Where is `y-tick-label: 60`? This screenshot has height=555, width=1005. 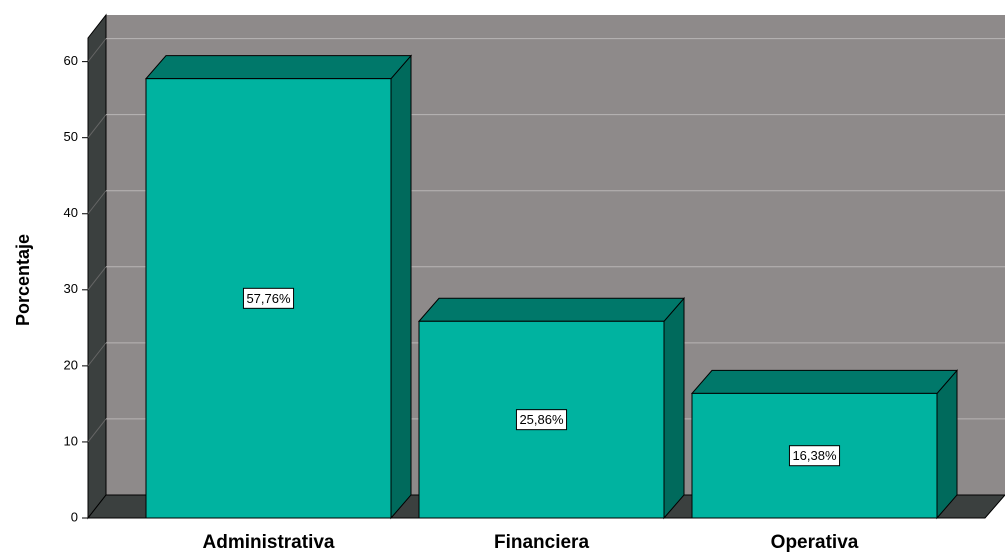 y-tick-label: 60 is located at coordinates (71, 60).